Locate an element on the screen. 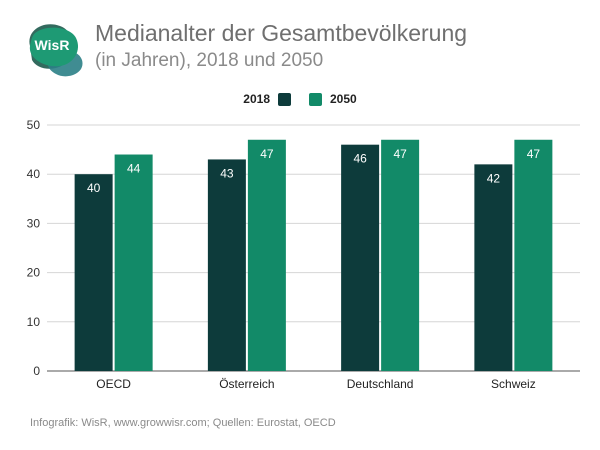 This screenshot has height=450, width=600. data-label-2018-1: 43 is located at coordinates (227, 173).